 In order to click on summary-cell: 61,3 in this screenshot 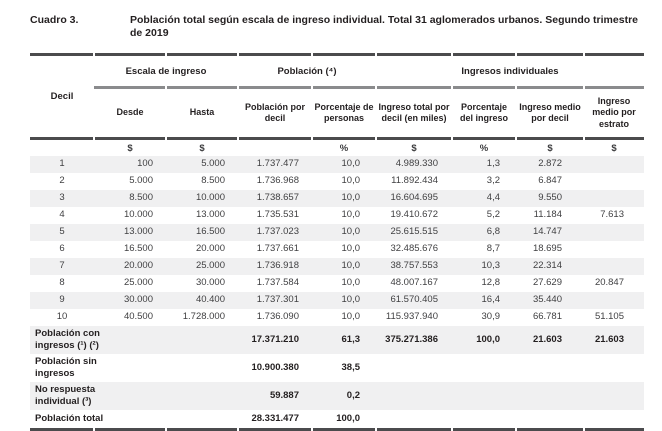, I will do `click(351, 339)`.